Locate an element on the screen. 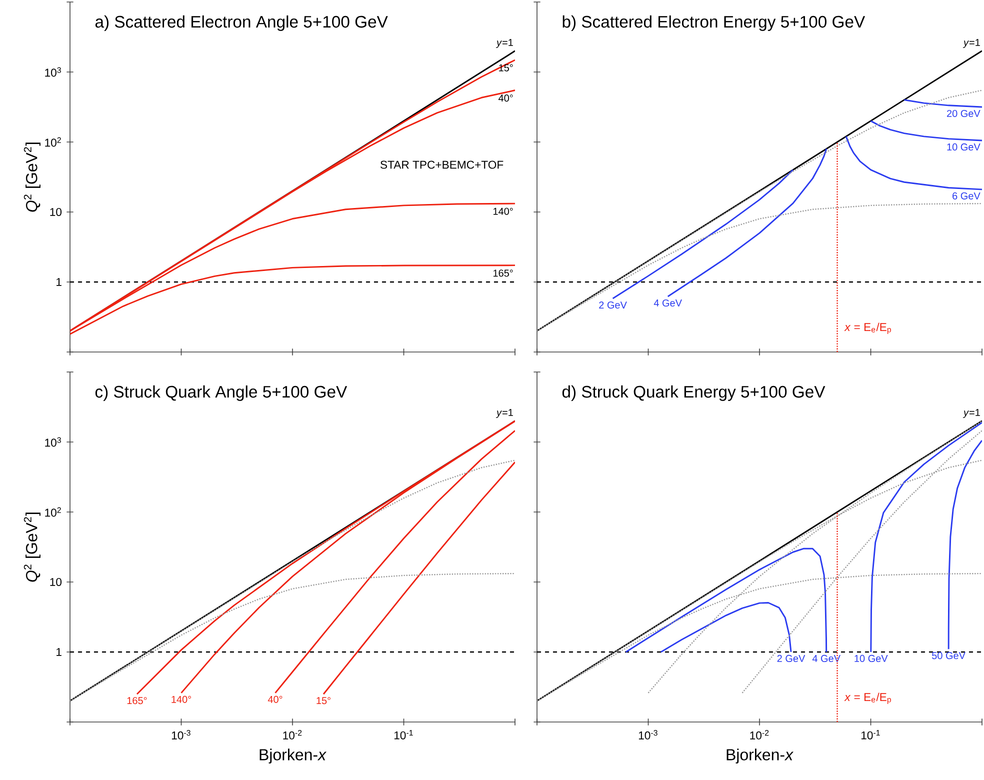  text: d) Struck Quark Energy 5+100 GeV is located at coordinates (694, 393).